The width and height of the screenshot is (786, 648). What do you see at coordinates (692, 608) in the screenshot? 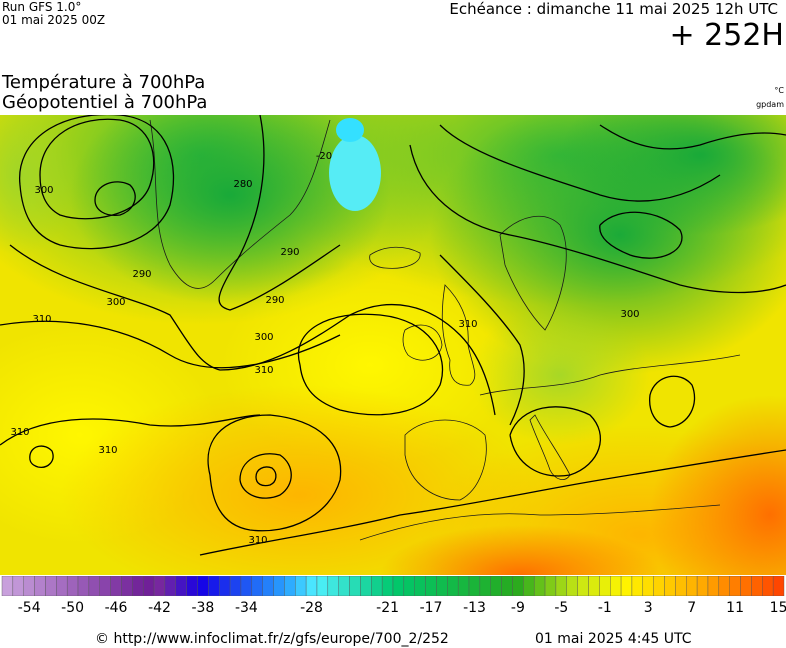
I see `color-scale-tick-label: 7` at bounding box center [692, 608].